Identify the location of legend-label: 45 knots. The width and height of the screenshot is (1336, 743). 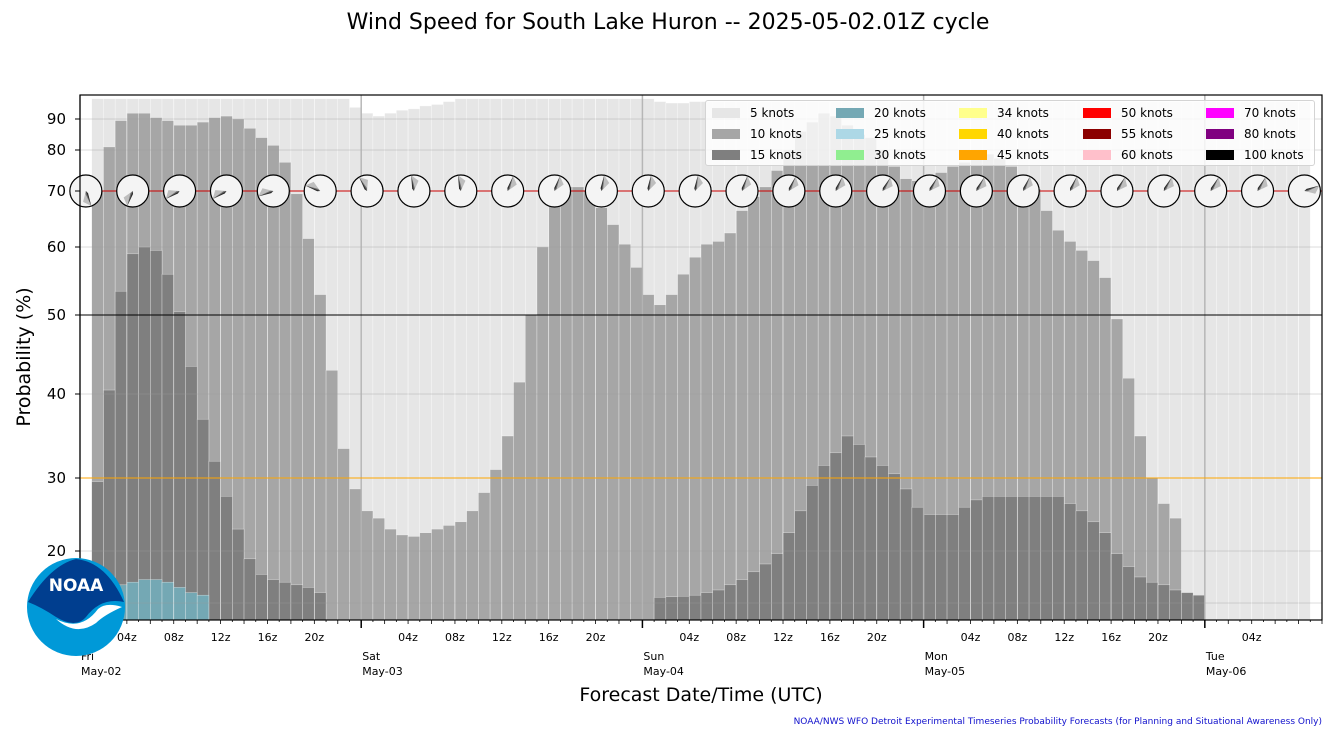
(1023, 155).